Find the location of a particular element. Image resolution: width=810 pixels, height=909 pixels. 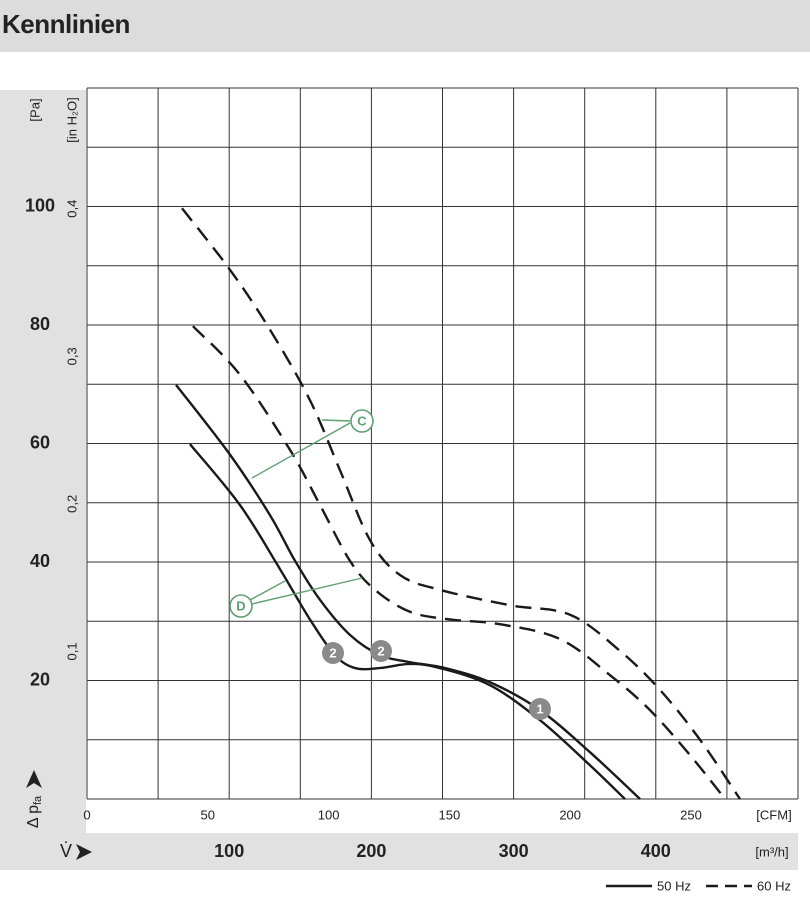

y2-tick-label: 0,1 is located at coordinates (71, 651).